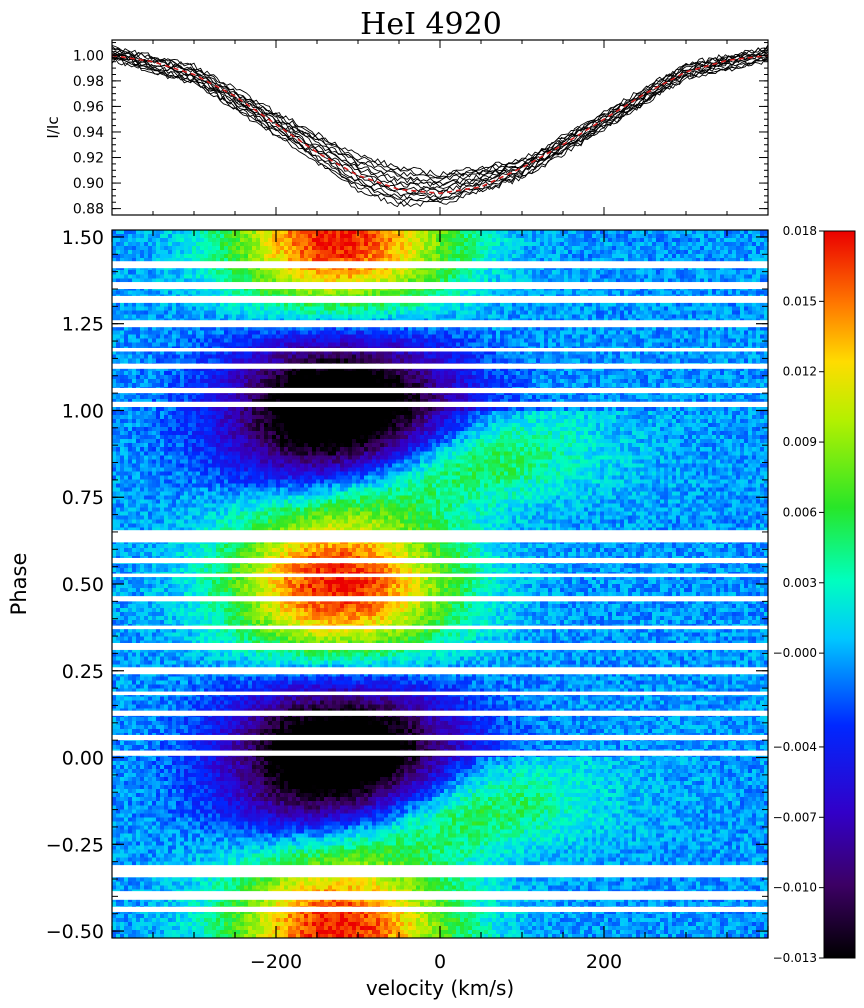  I want to click on velocity-tick-label: 0, so click(440, 962).